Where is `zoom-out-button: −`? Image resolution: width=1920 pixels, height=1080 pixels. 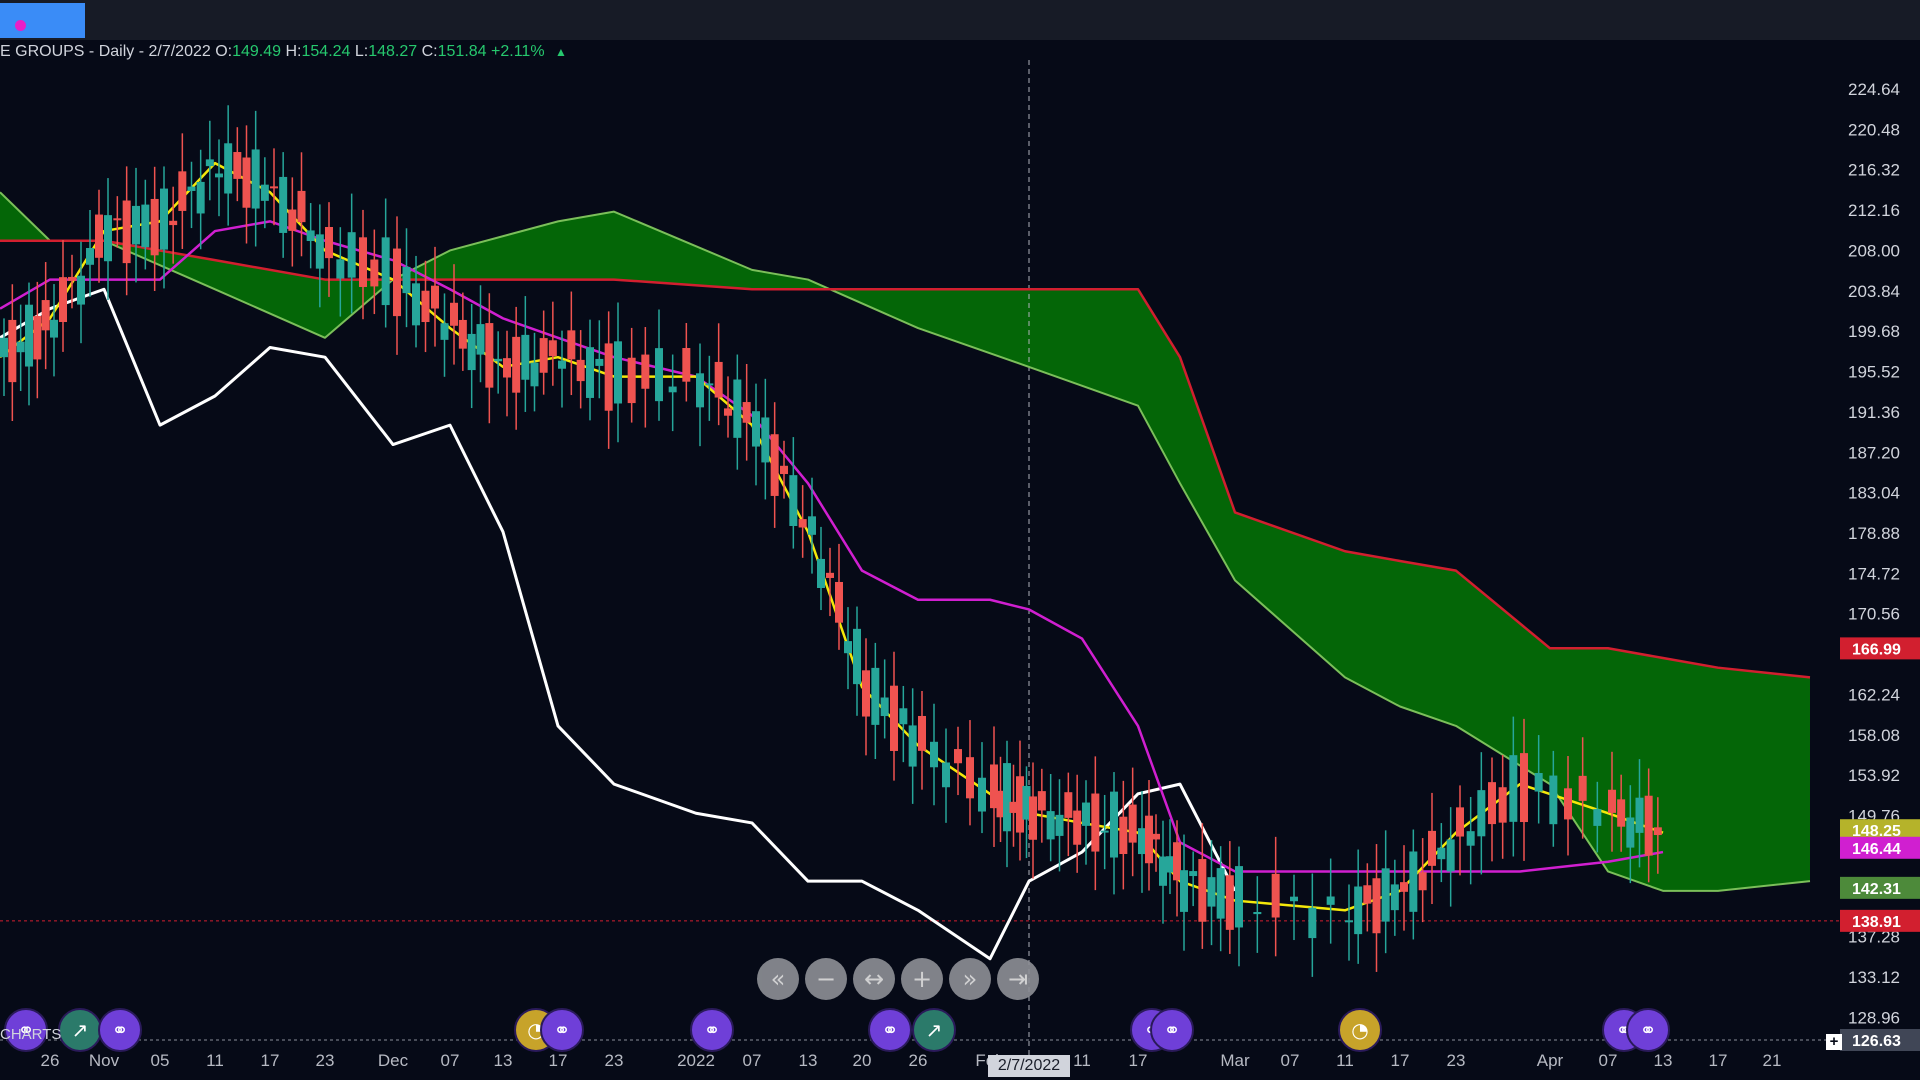 zoom-out-button: − is located at coordinates (826, 979).